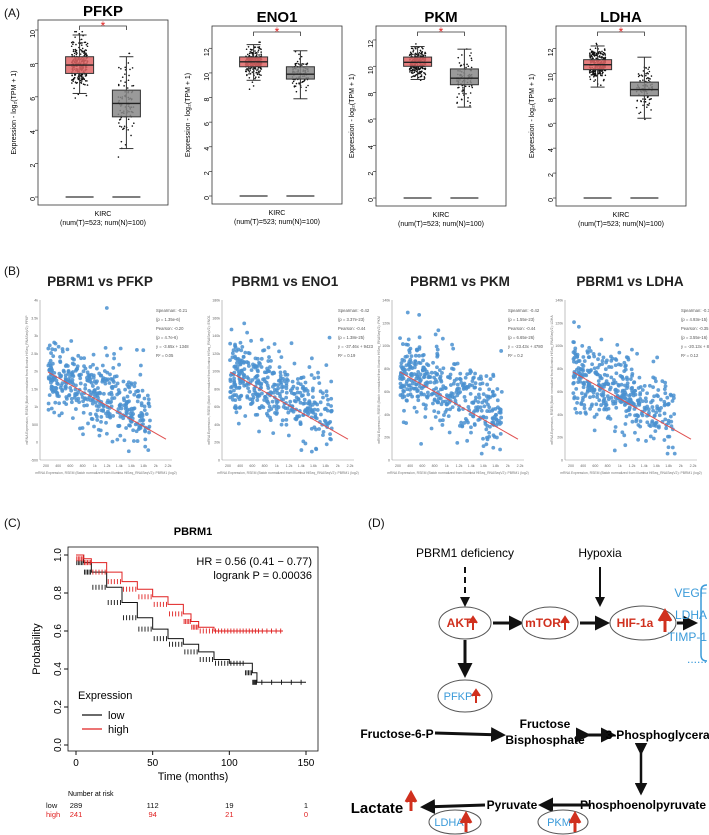 Image resolution: width=709 pixels, height=835 pixels. Describe the element at coordinates (520, 466) in the screenshot. I see `x-tick-label: 2.2k` at that location.